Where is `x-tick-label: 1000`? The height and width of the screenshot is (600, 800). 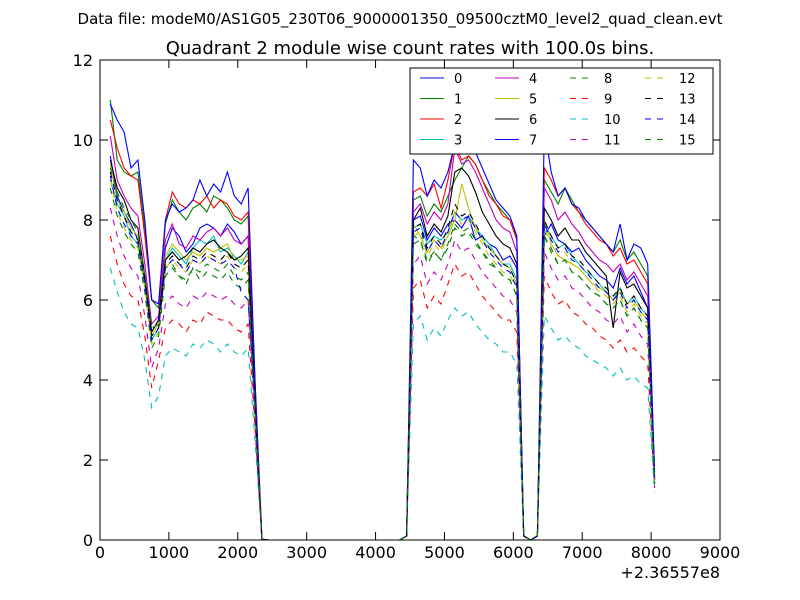 x-tick-label: 1000 is located at coordinates (169, 552).